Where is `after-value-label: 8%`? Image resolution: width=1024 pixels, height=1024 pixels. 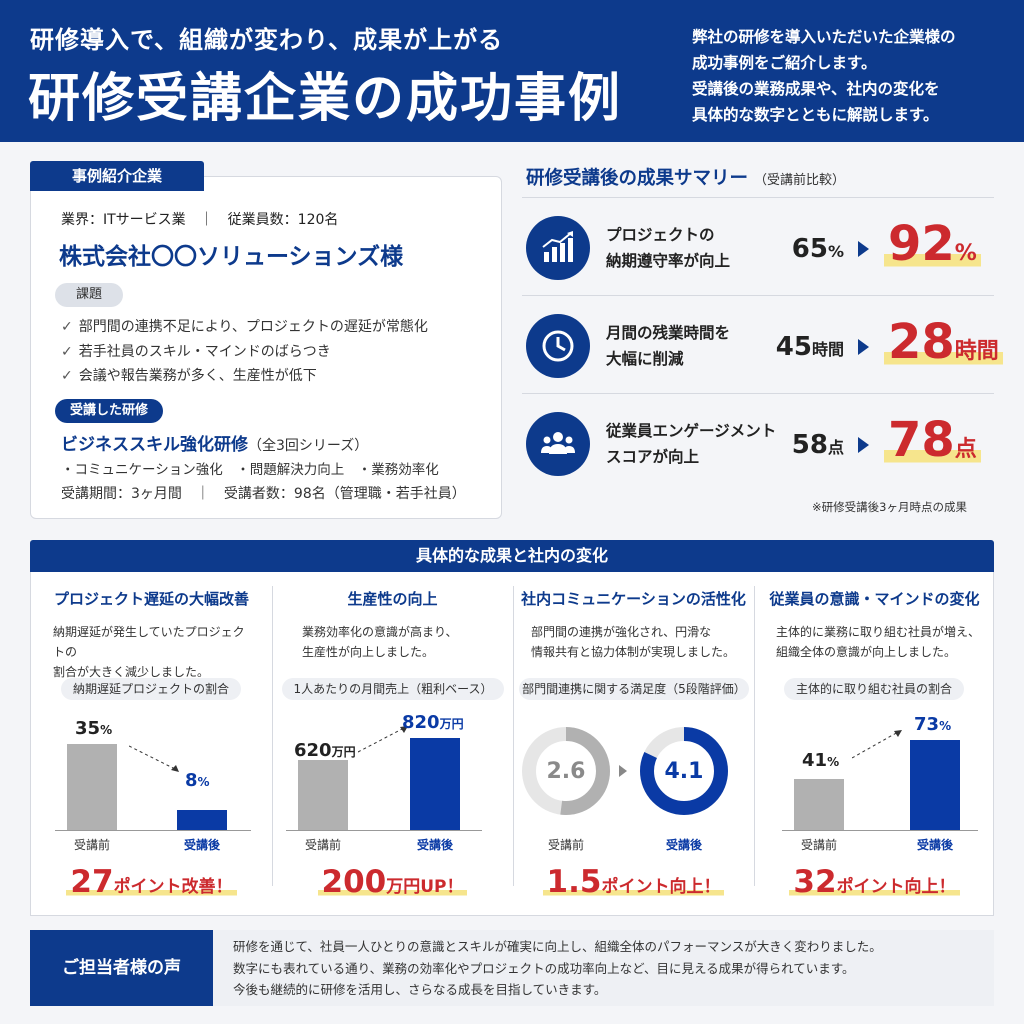 after-value-label: 8% is located at coordinates (197, 780).